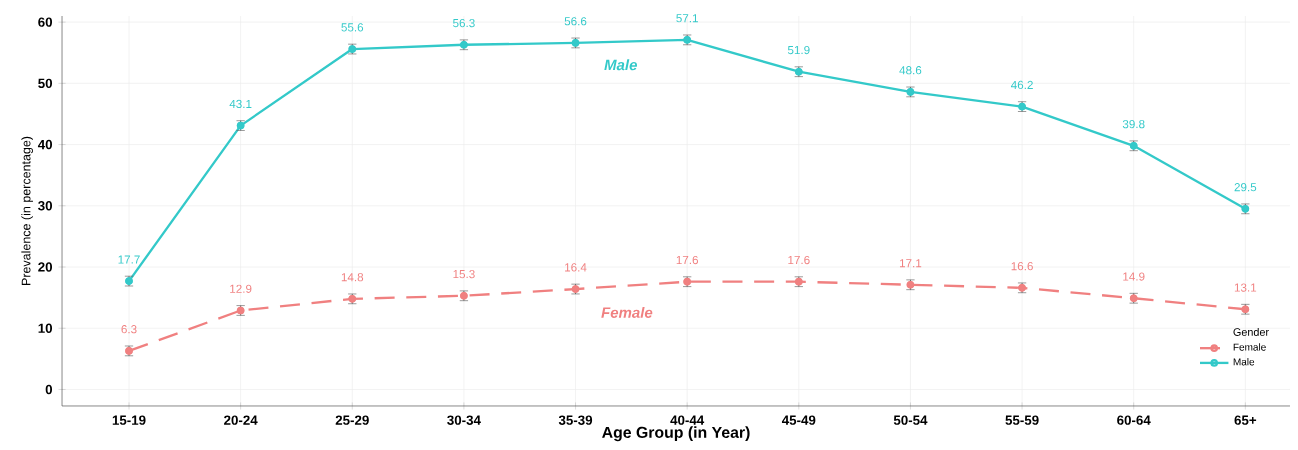 Image resolution: width=1298 pixels, height=450 pixels. Describe the element at coordinates (49, 389) in the screenshot. I see `y-tick-label: 0` at that location.